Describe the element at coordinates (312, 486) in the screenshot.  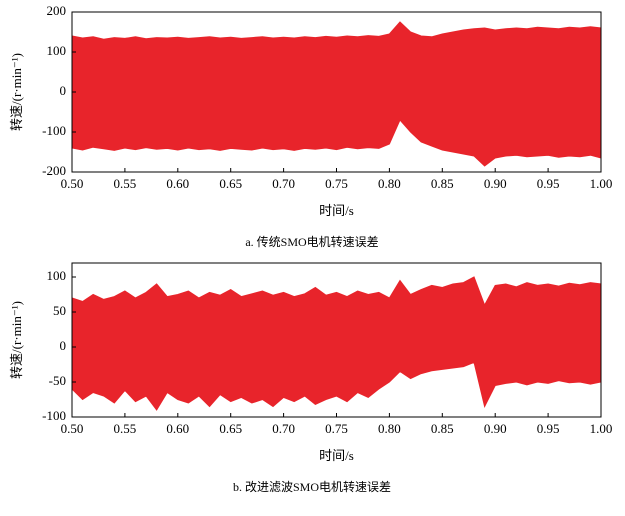
I see `caption: b. 改进滤波SMO电机转速误差` at that location.